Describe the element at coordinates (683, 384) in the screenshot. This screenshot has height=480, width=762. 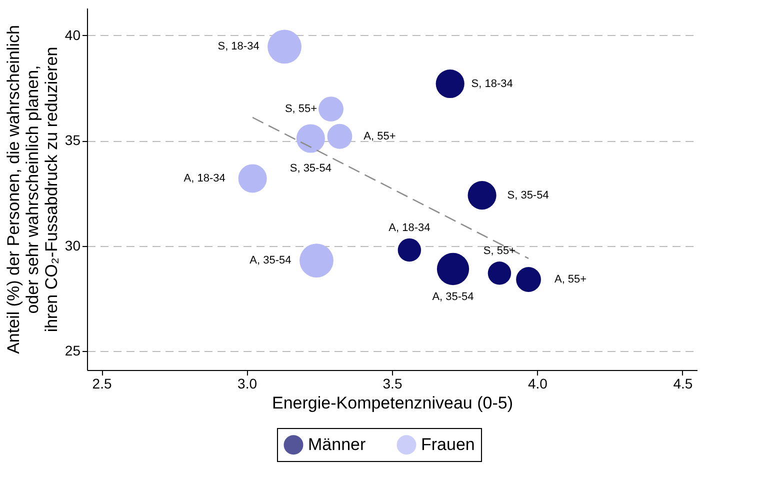
I see `x-tick-label: 4.5` at that location.